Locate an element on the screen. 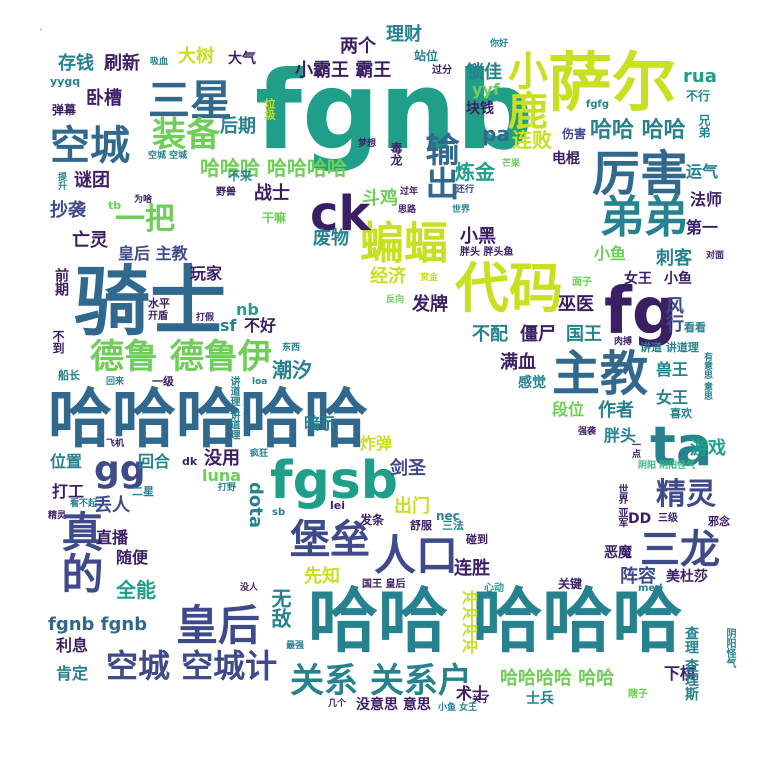  word: 潮汐 is located at coordinates (292, 370).